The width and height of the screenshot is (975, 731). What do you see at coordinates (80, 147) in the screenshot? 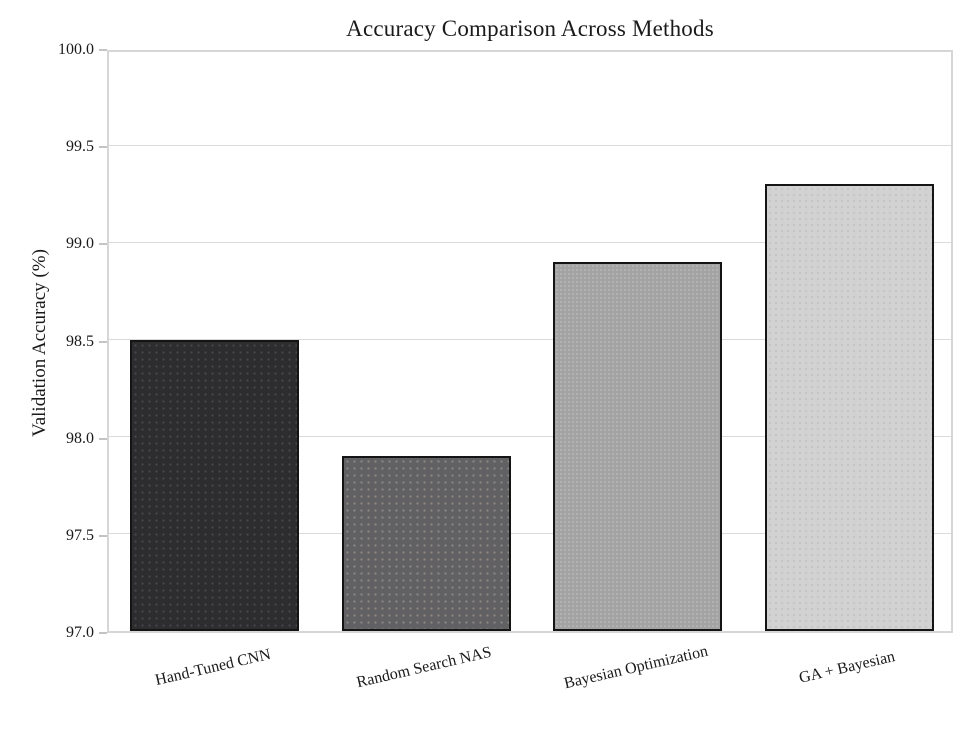
I see `y-tick-label: 99.5` at bounding box center [80, 147].